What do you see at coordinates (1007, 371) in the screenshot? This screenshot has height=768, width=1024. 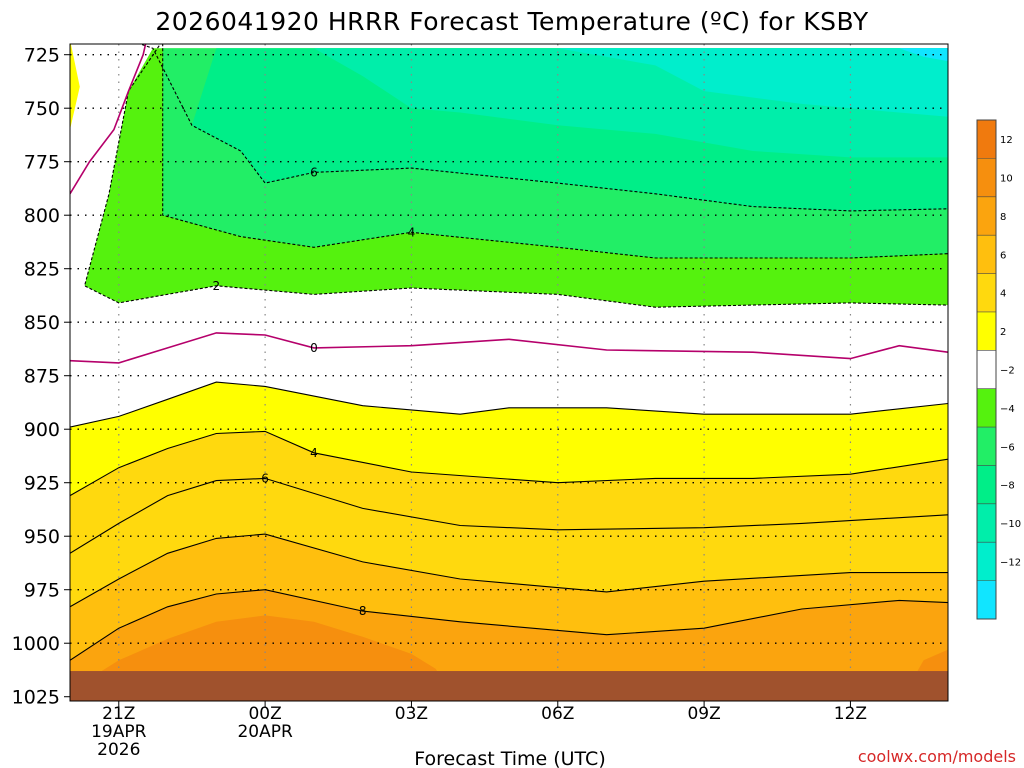 I see `colorbar-tick-label: −2` at bounding box center [1007, 371].